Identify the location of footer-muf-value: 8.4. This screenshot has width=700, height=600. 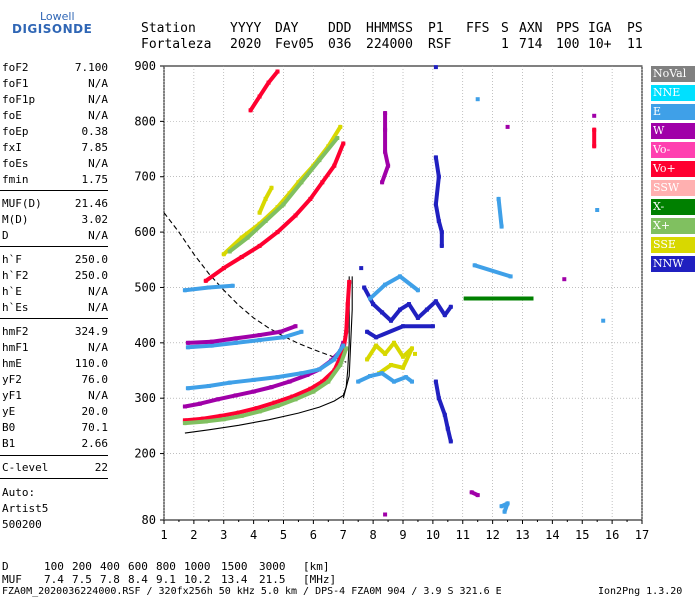
(138, 579).